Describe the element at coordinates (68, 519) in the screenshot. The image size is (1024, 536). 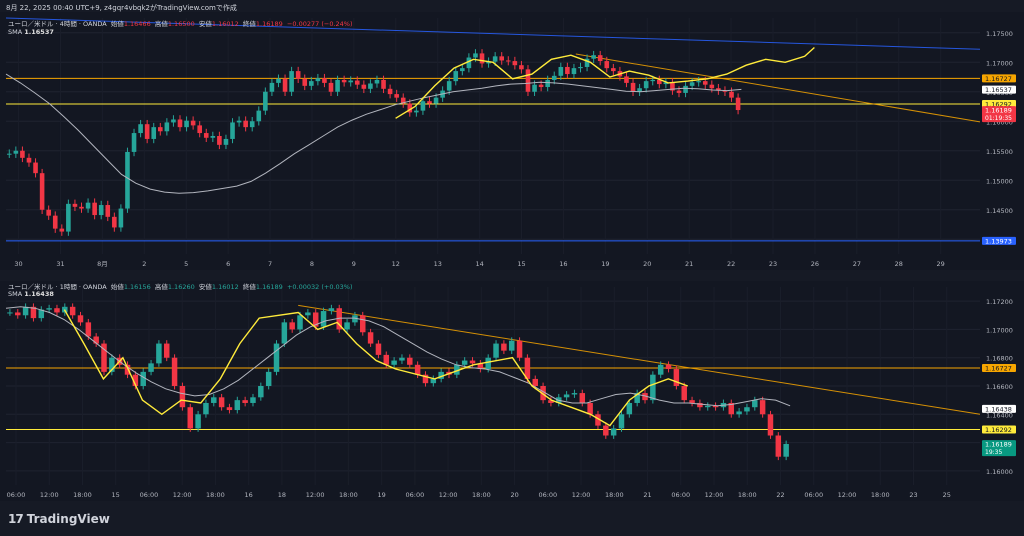
I see `logo-text: TradingView` at that location.